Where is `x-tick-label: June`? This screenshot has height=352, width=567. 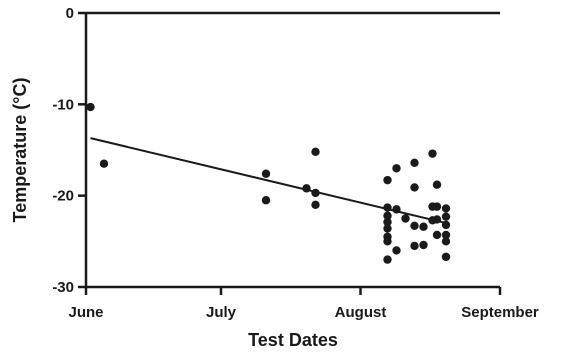 x-tick-label: June is located at coordinates (85, 312).